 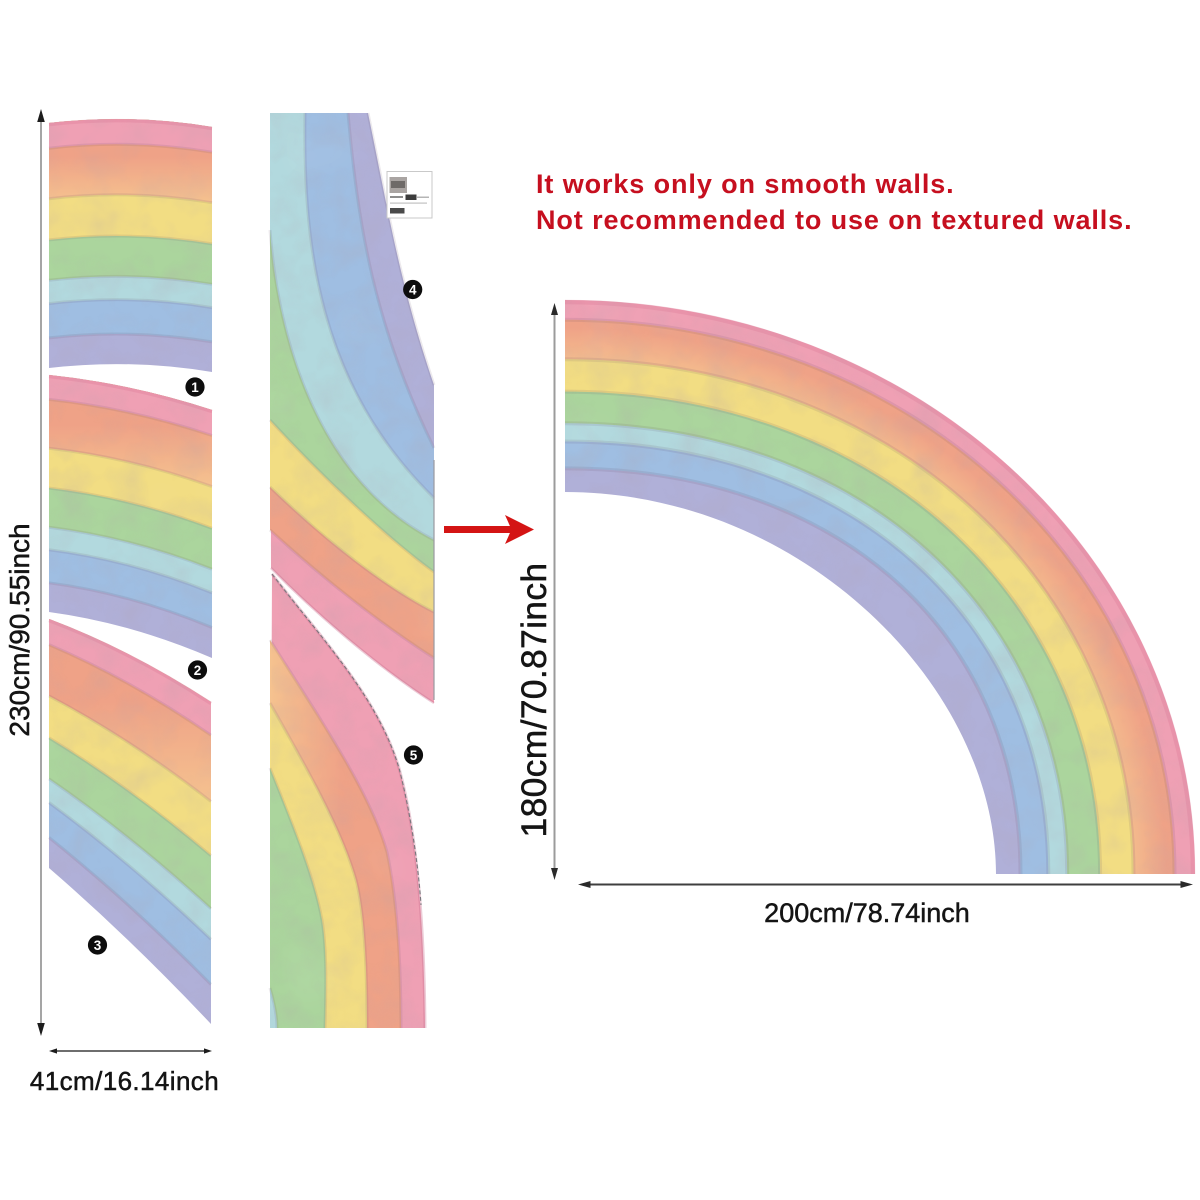 What do you see at coordinates (413, 289) in the screenshot?
I see `svg-text: 4` at bounding box center [413, 289].